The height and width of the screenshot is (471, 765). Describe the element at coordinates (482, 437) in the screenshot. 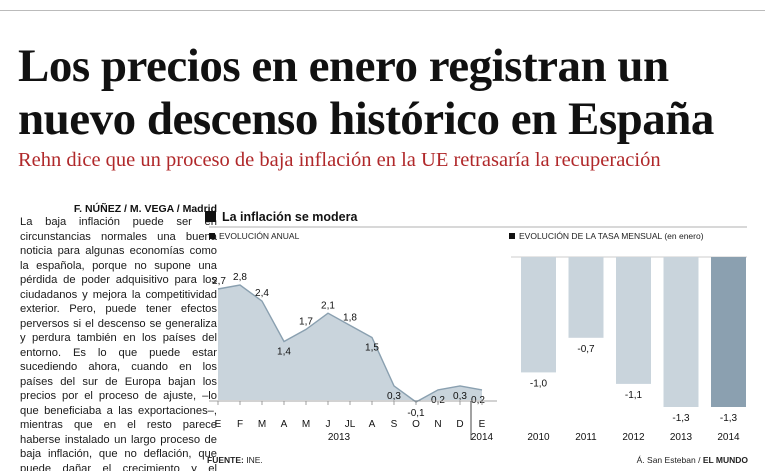

I see `year-label-2014: 2014` at that location.